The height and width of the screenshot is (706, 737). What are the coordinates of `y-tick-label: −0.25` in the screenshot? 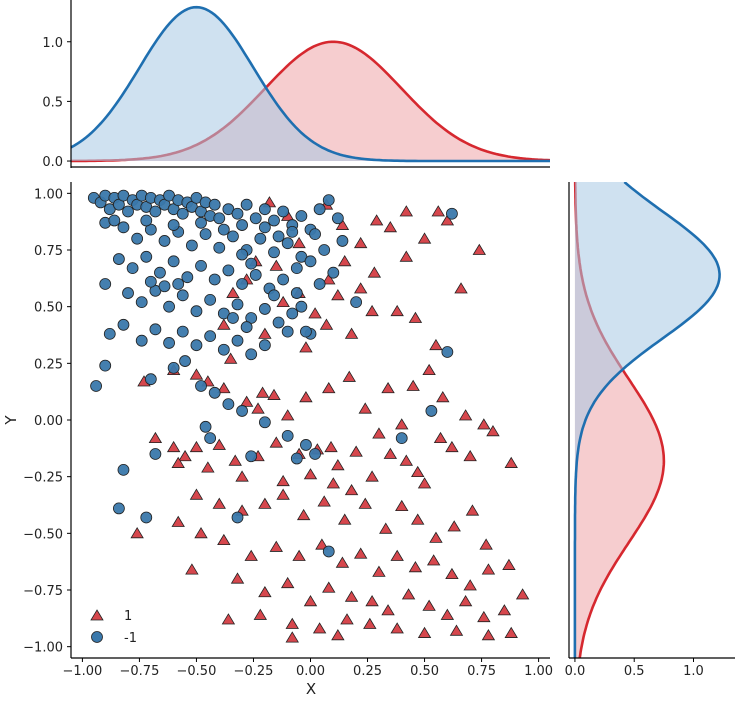 It's located at (43, 478).